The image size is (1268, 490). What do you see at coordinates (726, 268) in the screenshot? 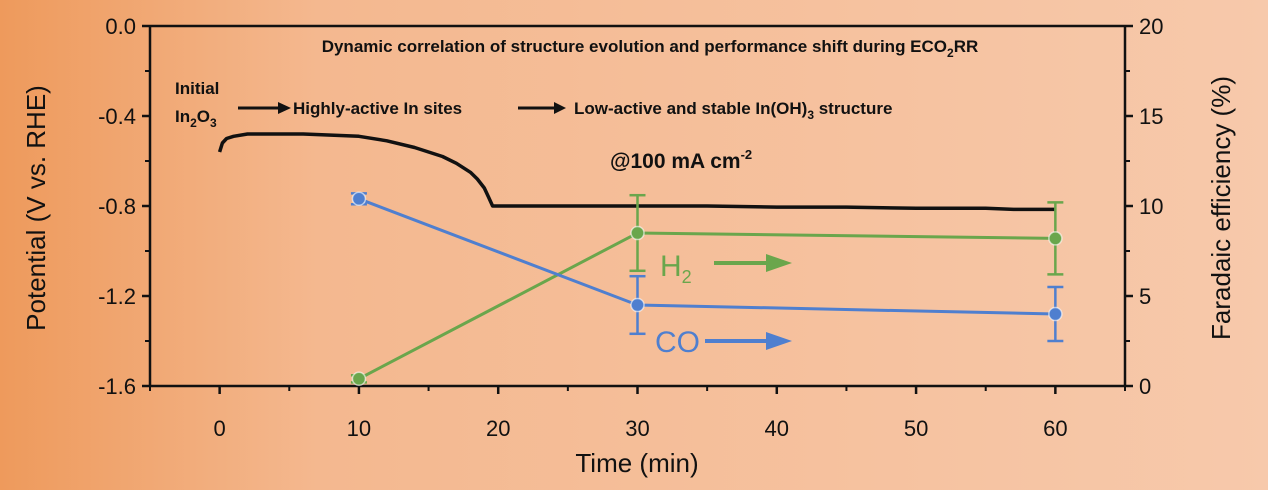
I see `h2-series-label: H2` at bounding box center [726, 268].